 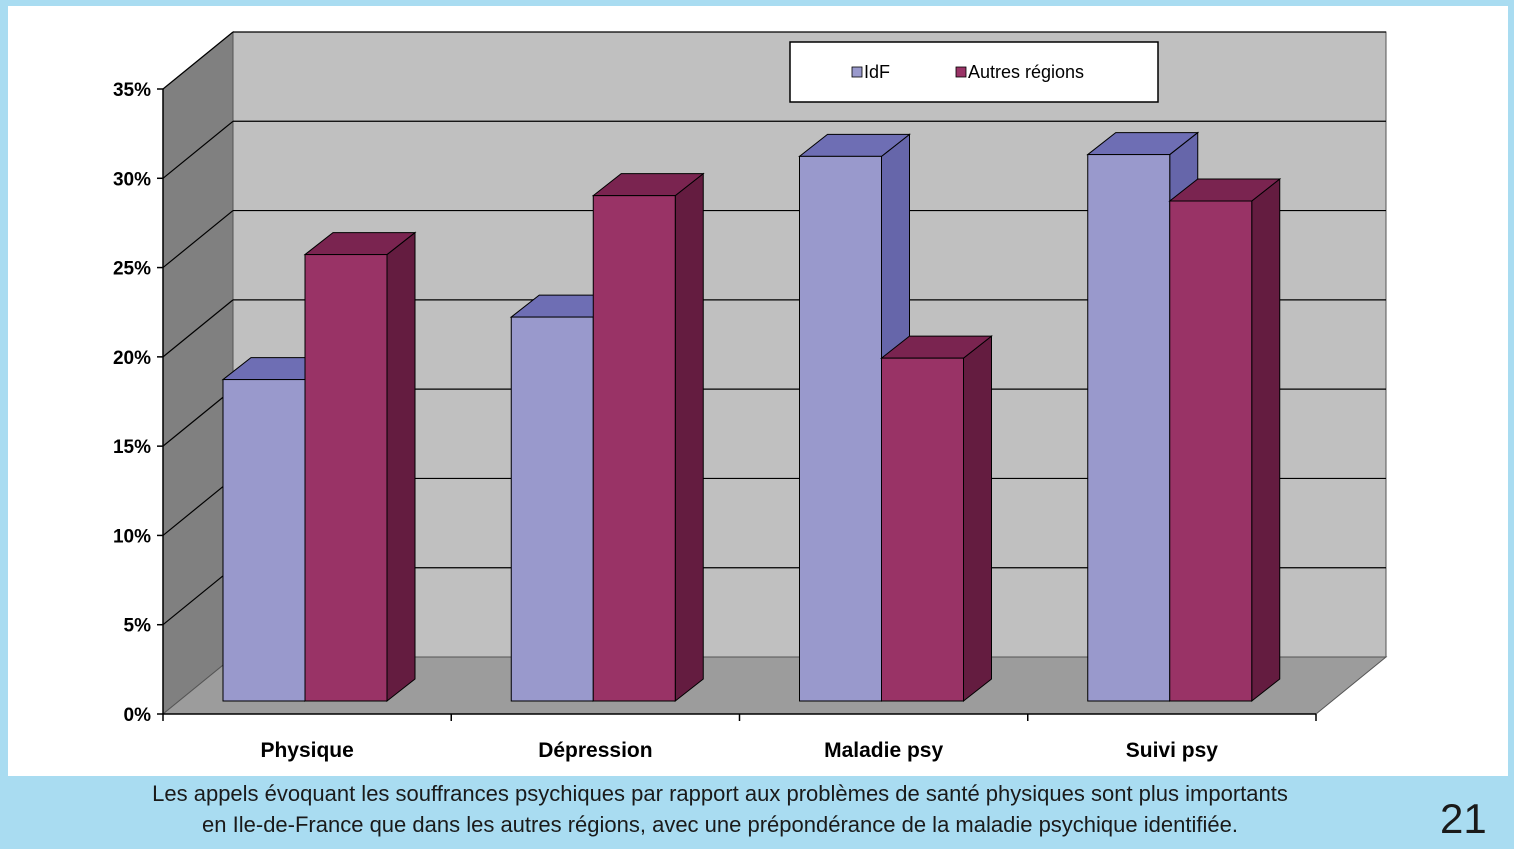 What do you see at coordinates (132, 447) in the screenshot?
I see `y-tick-label: 15%` at bounding box center [132, 447].